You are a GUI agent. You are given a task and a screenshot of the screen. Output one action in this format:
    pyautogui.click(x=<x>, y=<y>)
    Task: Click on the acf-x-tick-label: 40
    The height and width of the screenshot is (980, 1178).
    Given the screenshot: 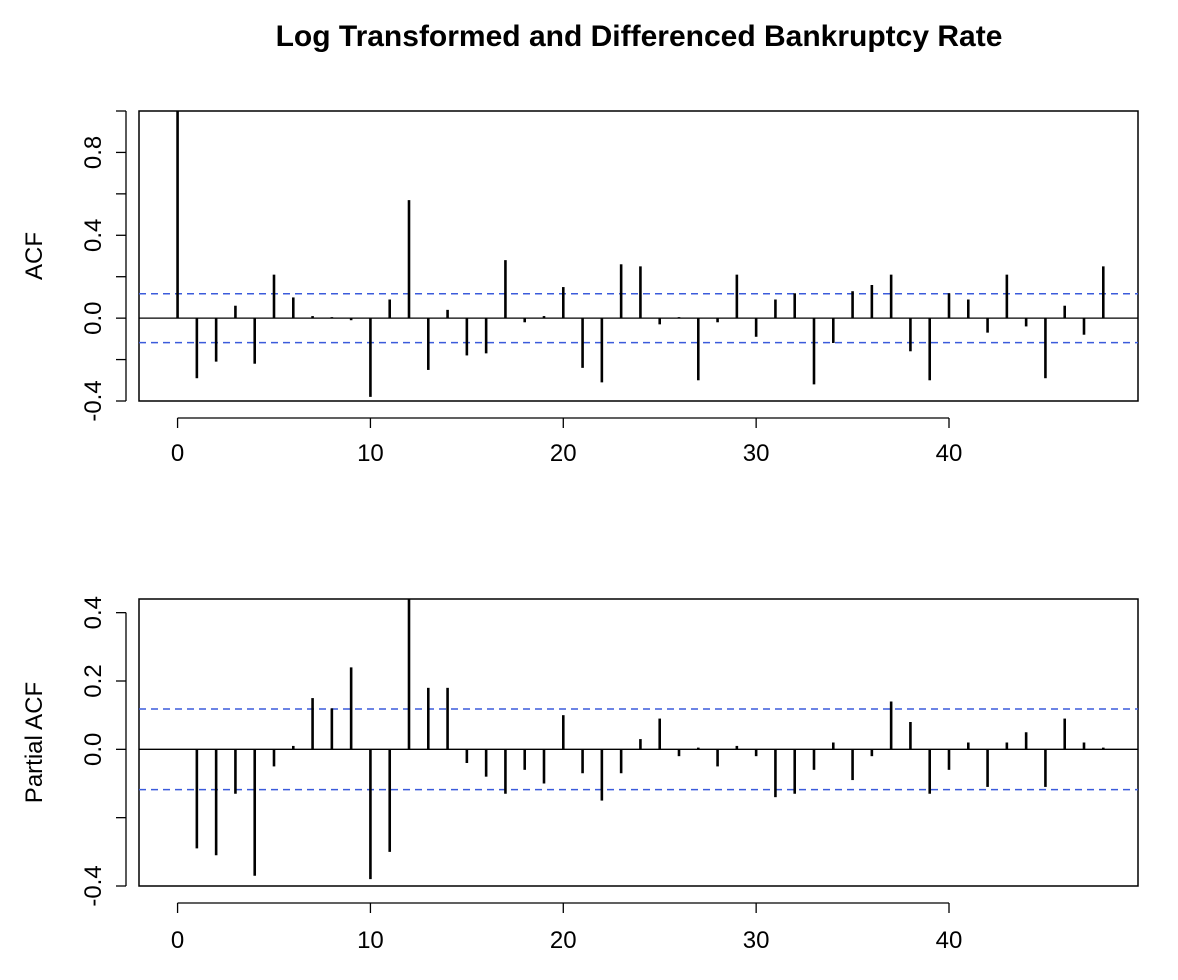 What is the action you would take?
    pyautogui.click(x=949, y=453)
    